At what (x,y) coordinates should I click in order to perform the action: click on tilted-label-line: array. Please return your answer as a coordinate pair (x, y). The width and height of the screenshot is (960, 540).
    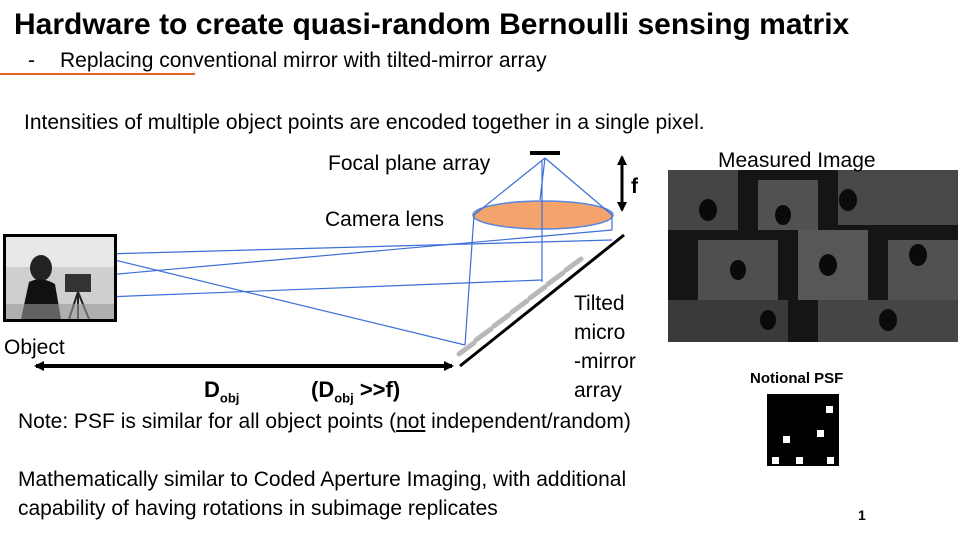
    Looking at the image, I should click on (598, 390).